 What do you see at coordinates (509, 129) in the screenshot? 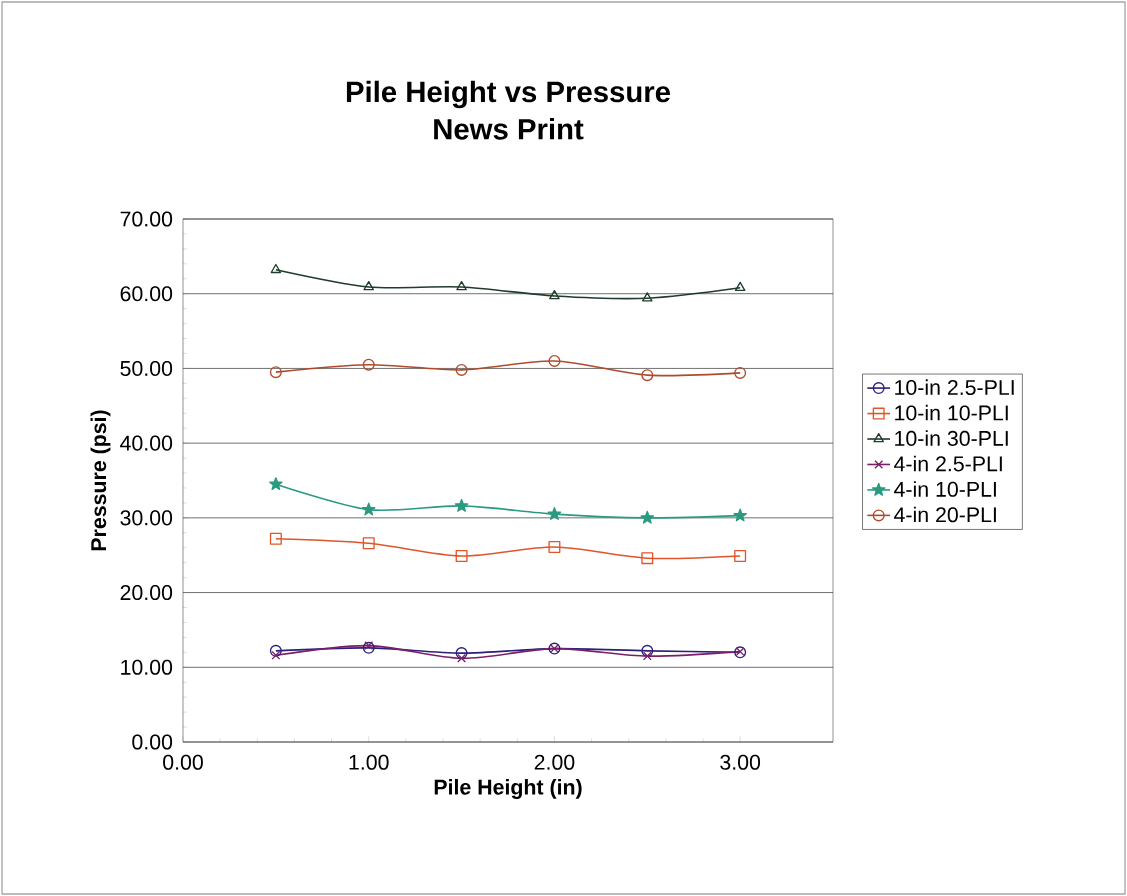
I see `chart-subtitle: News Print` at bounding box center [509, 129].